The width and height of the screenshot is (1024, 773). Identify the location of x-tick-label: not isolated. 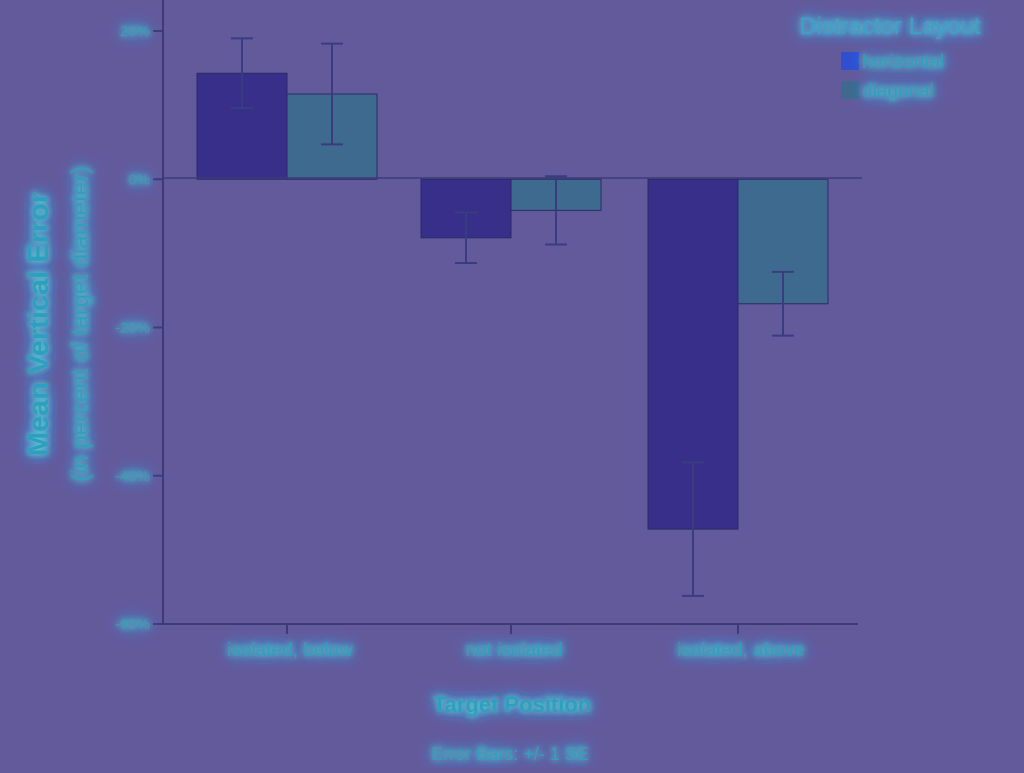
(513, 650).